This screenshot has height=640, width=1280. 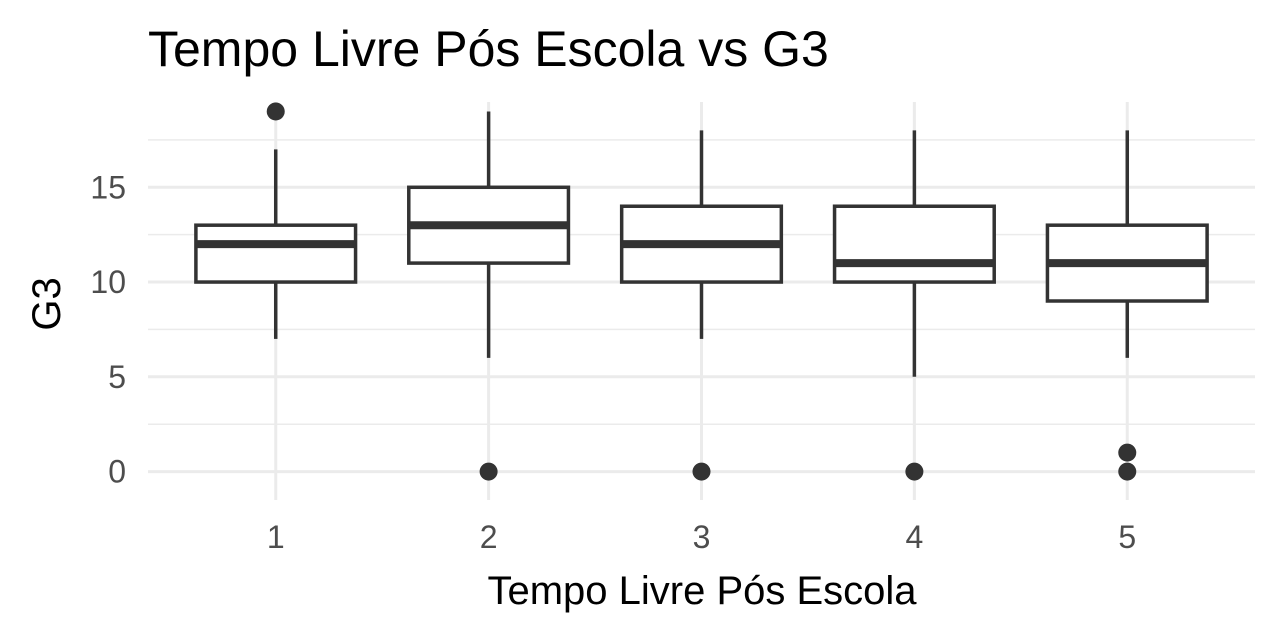 What do you see at coordinates (108, 282) in the screenshot?
I see `y-tick-label: 10` at bounding box center [108, 282].